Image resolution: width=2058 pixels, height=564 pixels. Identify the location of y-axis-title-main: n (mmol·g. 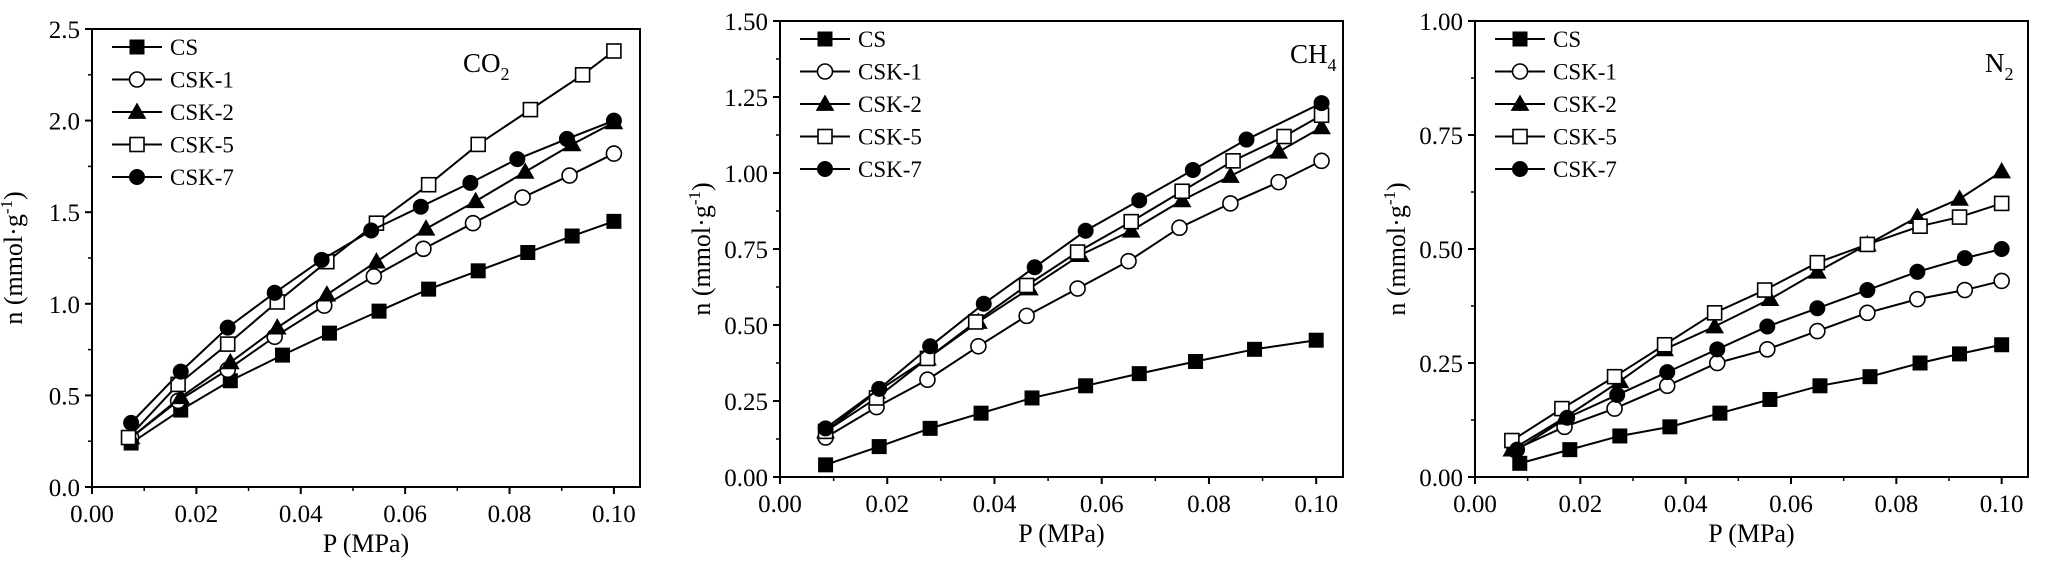
(701, 260).